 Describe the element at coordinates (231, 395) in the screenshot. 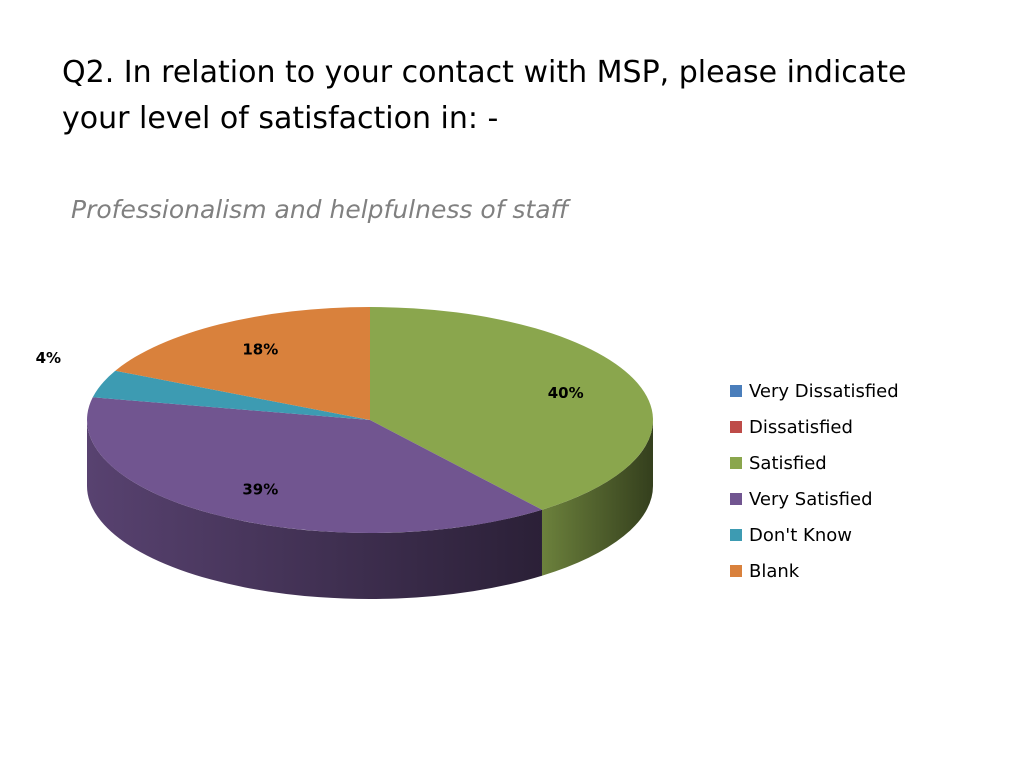

I see `pie-slice-don-t-know` at that location.